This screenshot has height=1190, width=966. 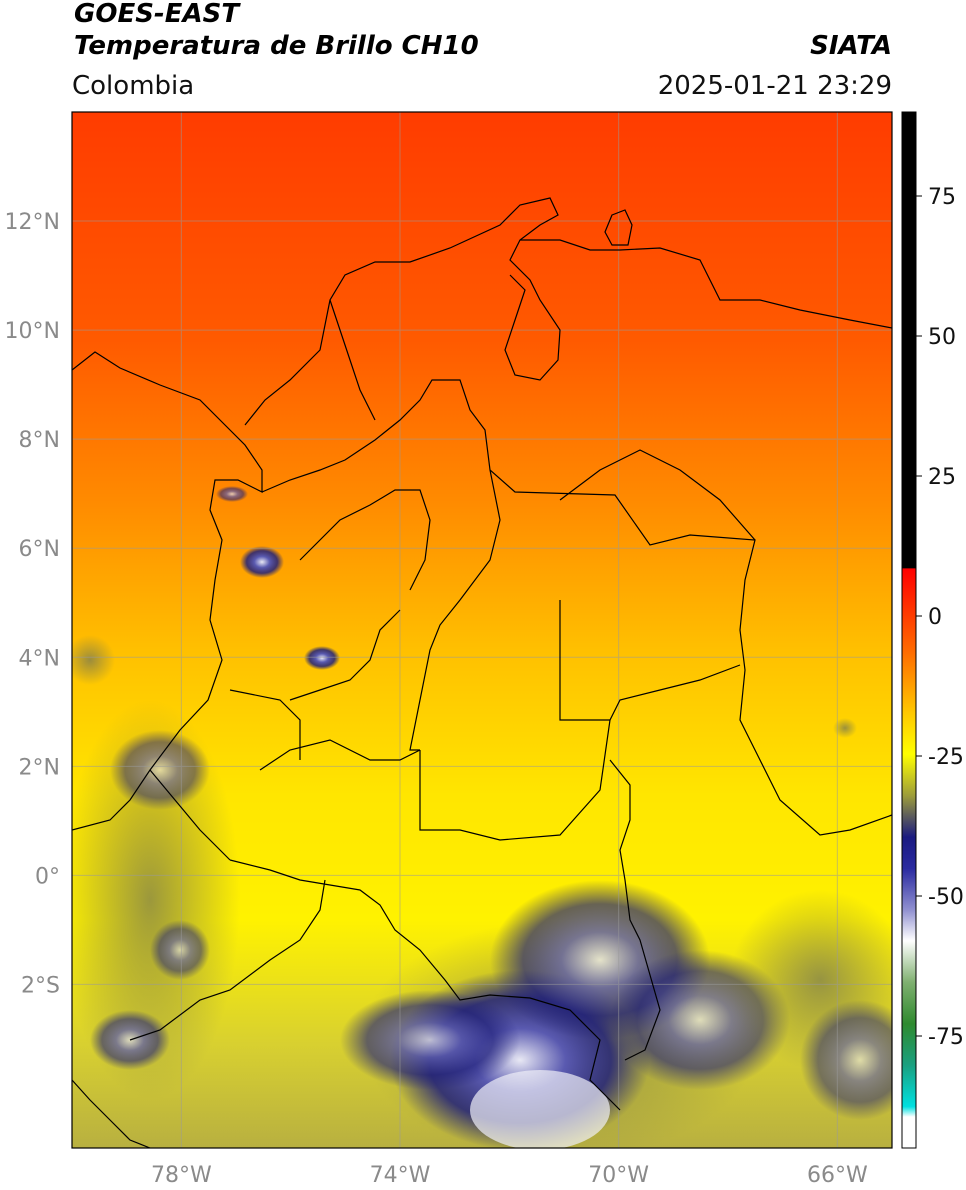 I want to click on lat-tick-label: 4°N, so click(x=39, y=658).